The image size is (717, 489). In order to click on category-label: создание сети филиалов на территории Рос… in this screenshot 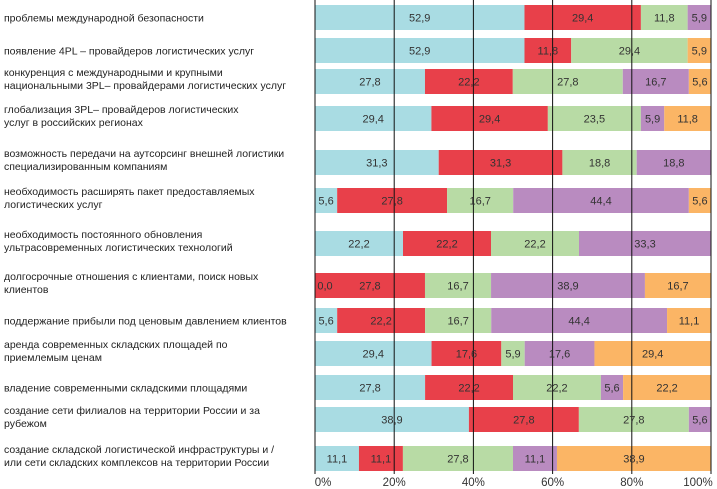, I will do `click(132, 411)`.